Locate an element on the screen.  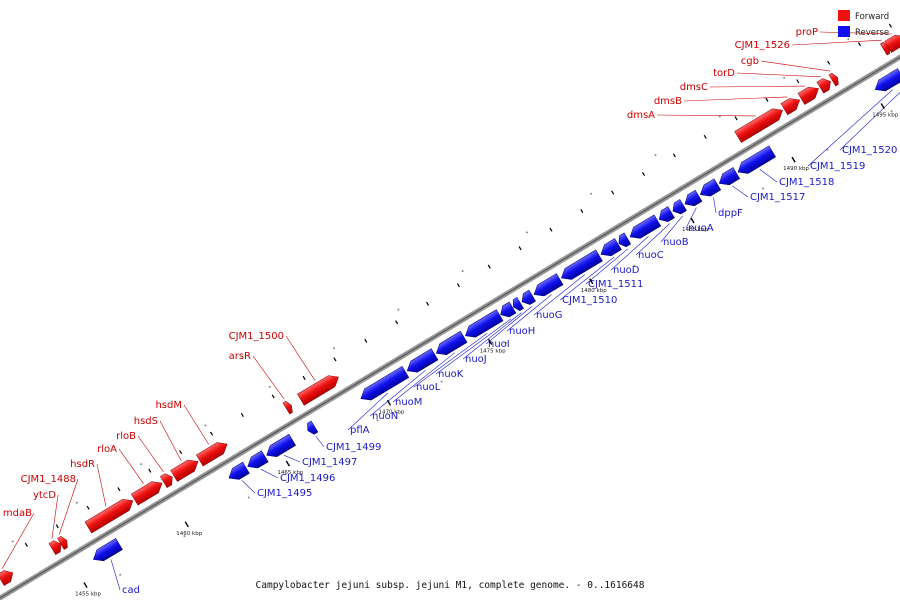
leader-hsdr is located at coordinates (101, 485).